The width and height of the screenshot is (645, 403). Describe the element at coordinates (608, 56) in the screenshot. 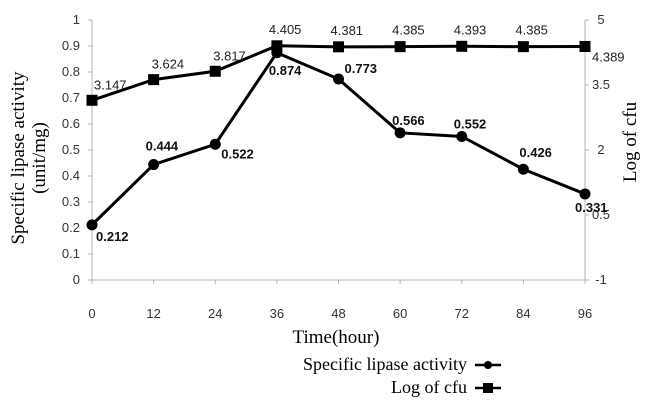

I see `data-label-cfu: 4.389` at that location.